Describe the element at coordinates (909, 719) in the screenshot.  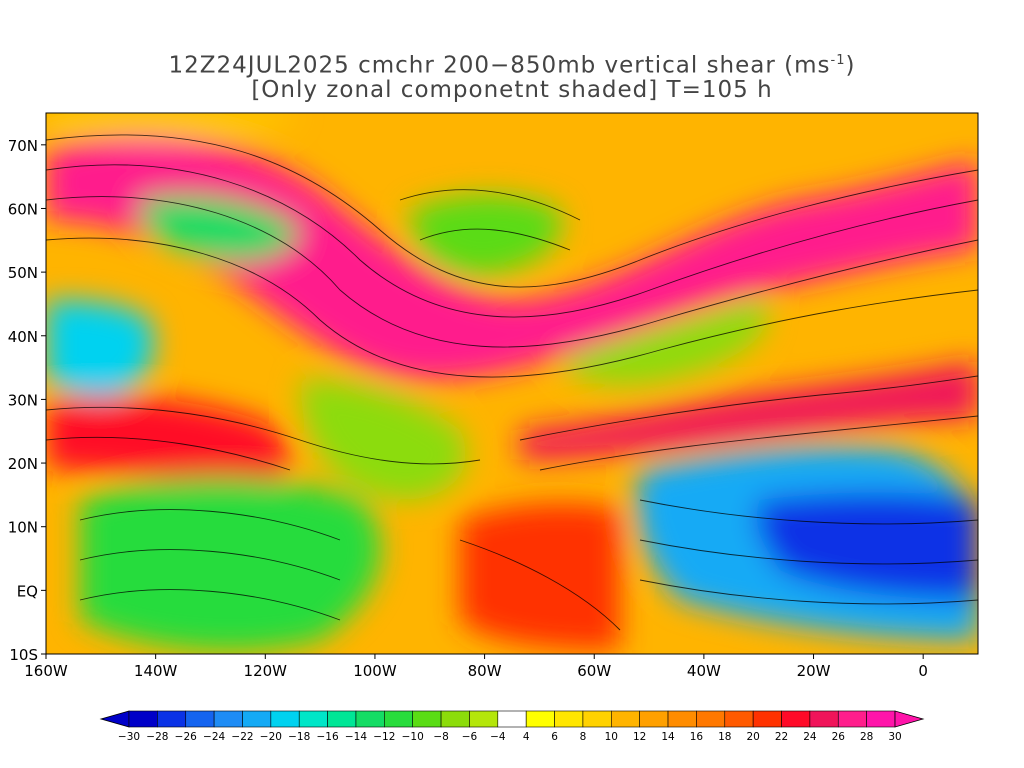
I see `colorbar-right-arrow` at that location.